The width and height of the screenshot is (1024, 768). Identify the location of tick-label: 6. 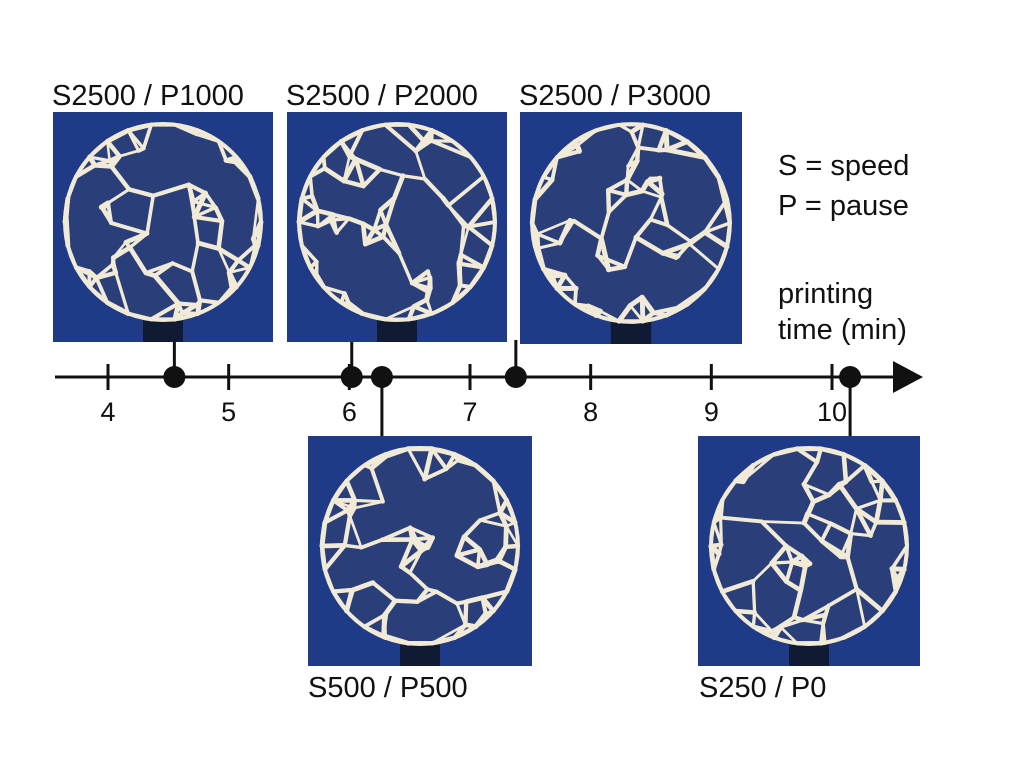
(349, 412).